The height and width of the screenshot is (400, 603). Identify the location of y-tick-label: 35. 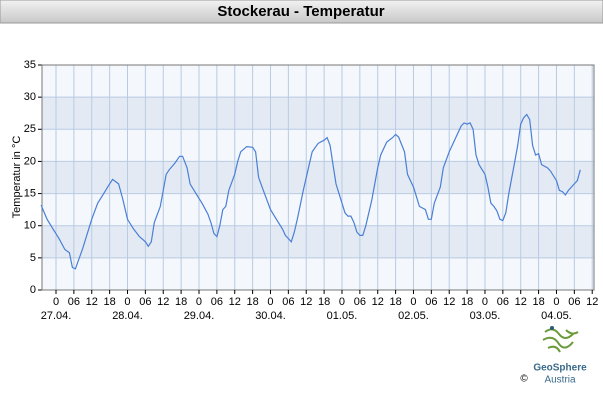
(30, 65).